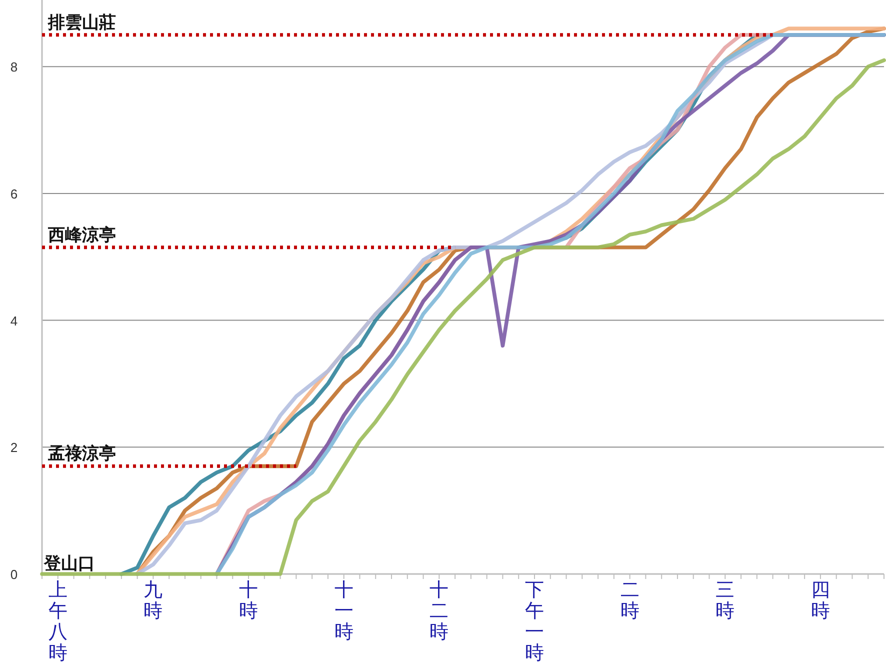 This screenshot has width=886, height=664. What do you see at coordinates (344, 611) in the screenshot?
I see `x-tick-label: 十一時` at bounding box center [344, 611].